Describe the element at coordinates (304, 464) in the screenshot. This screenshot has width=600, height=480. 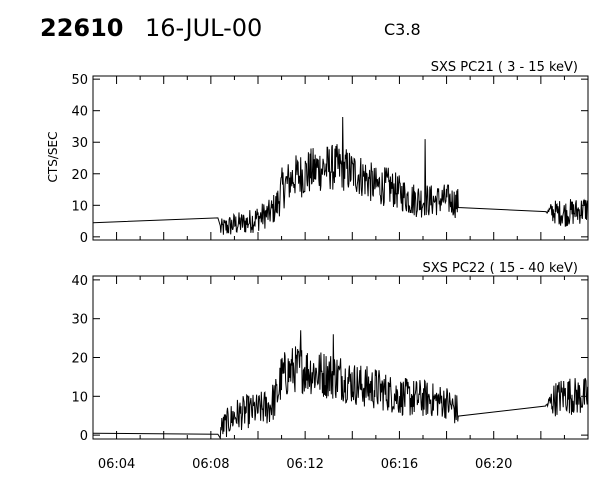
I see `x-tick-label: 06:12` at that location.